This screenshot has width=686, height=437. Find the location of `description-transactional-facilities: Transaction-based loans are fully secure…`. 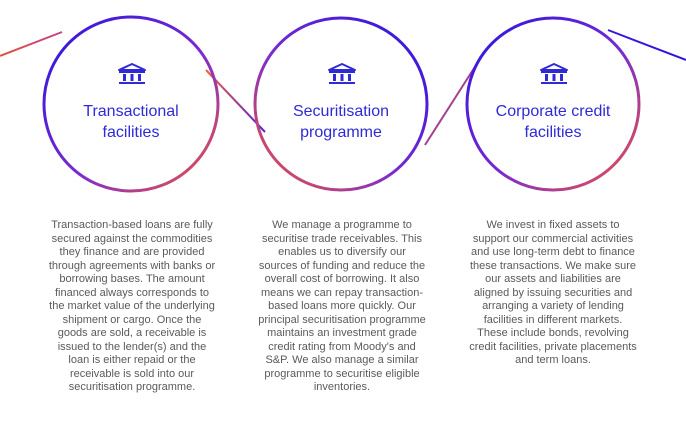

description-transactional-facilities: Transaction-based loans are fully secure… is located at coordinates (132, 306).